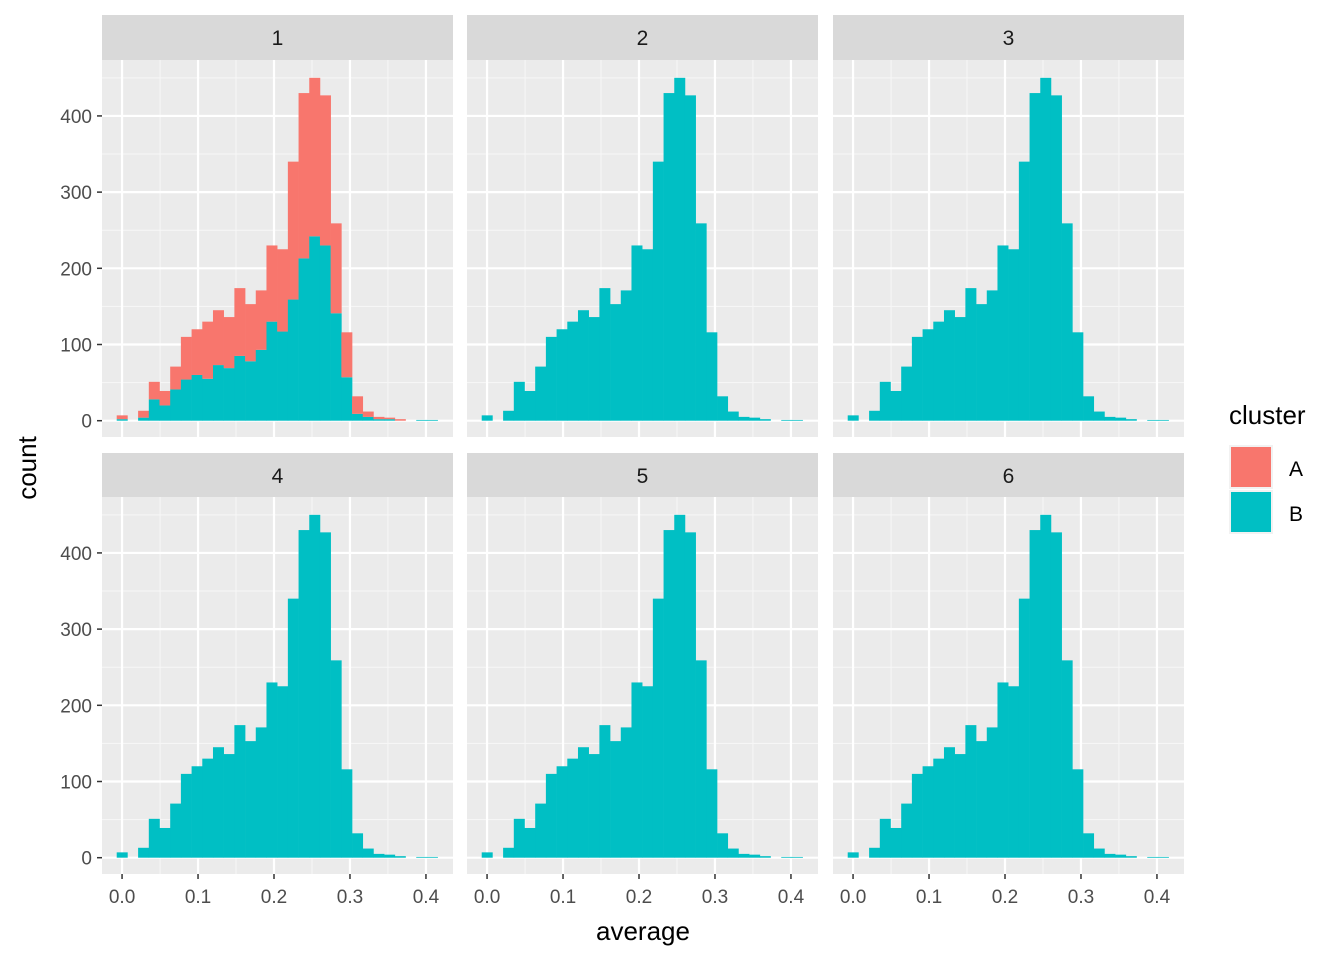 The width and height of the screenshot is (1344, 965). Describe the element at coordinates (639, 897) in the screenshot. I see `x-tick-label: 0.2` at that location.